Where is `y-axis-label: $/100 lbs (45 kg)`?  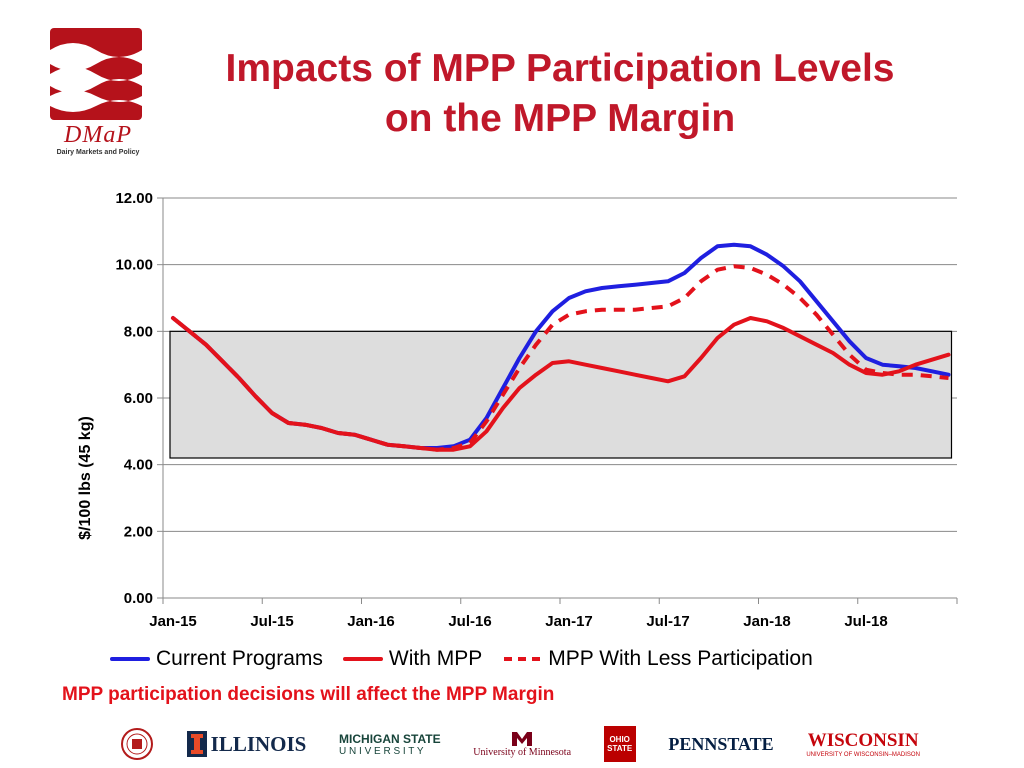
y-axis-label: $/100 lbs (45 kg) is located at coordinates (85, 478).